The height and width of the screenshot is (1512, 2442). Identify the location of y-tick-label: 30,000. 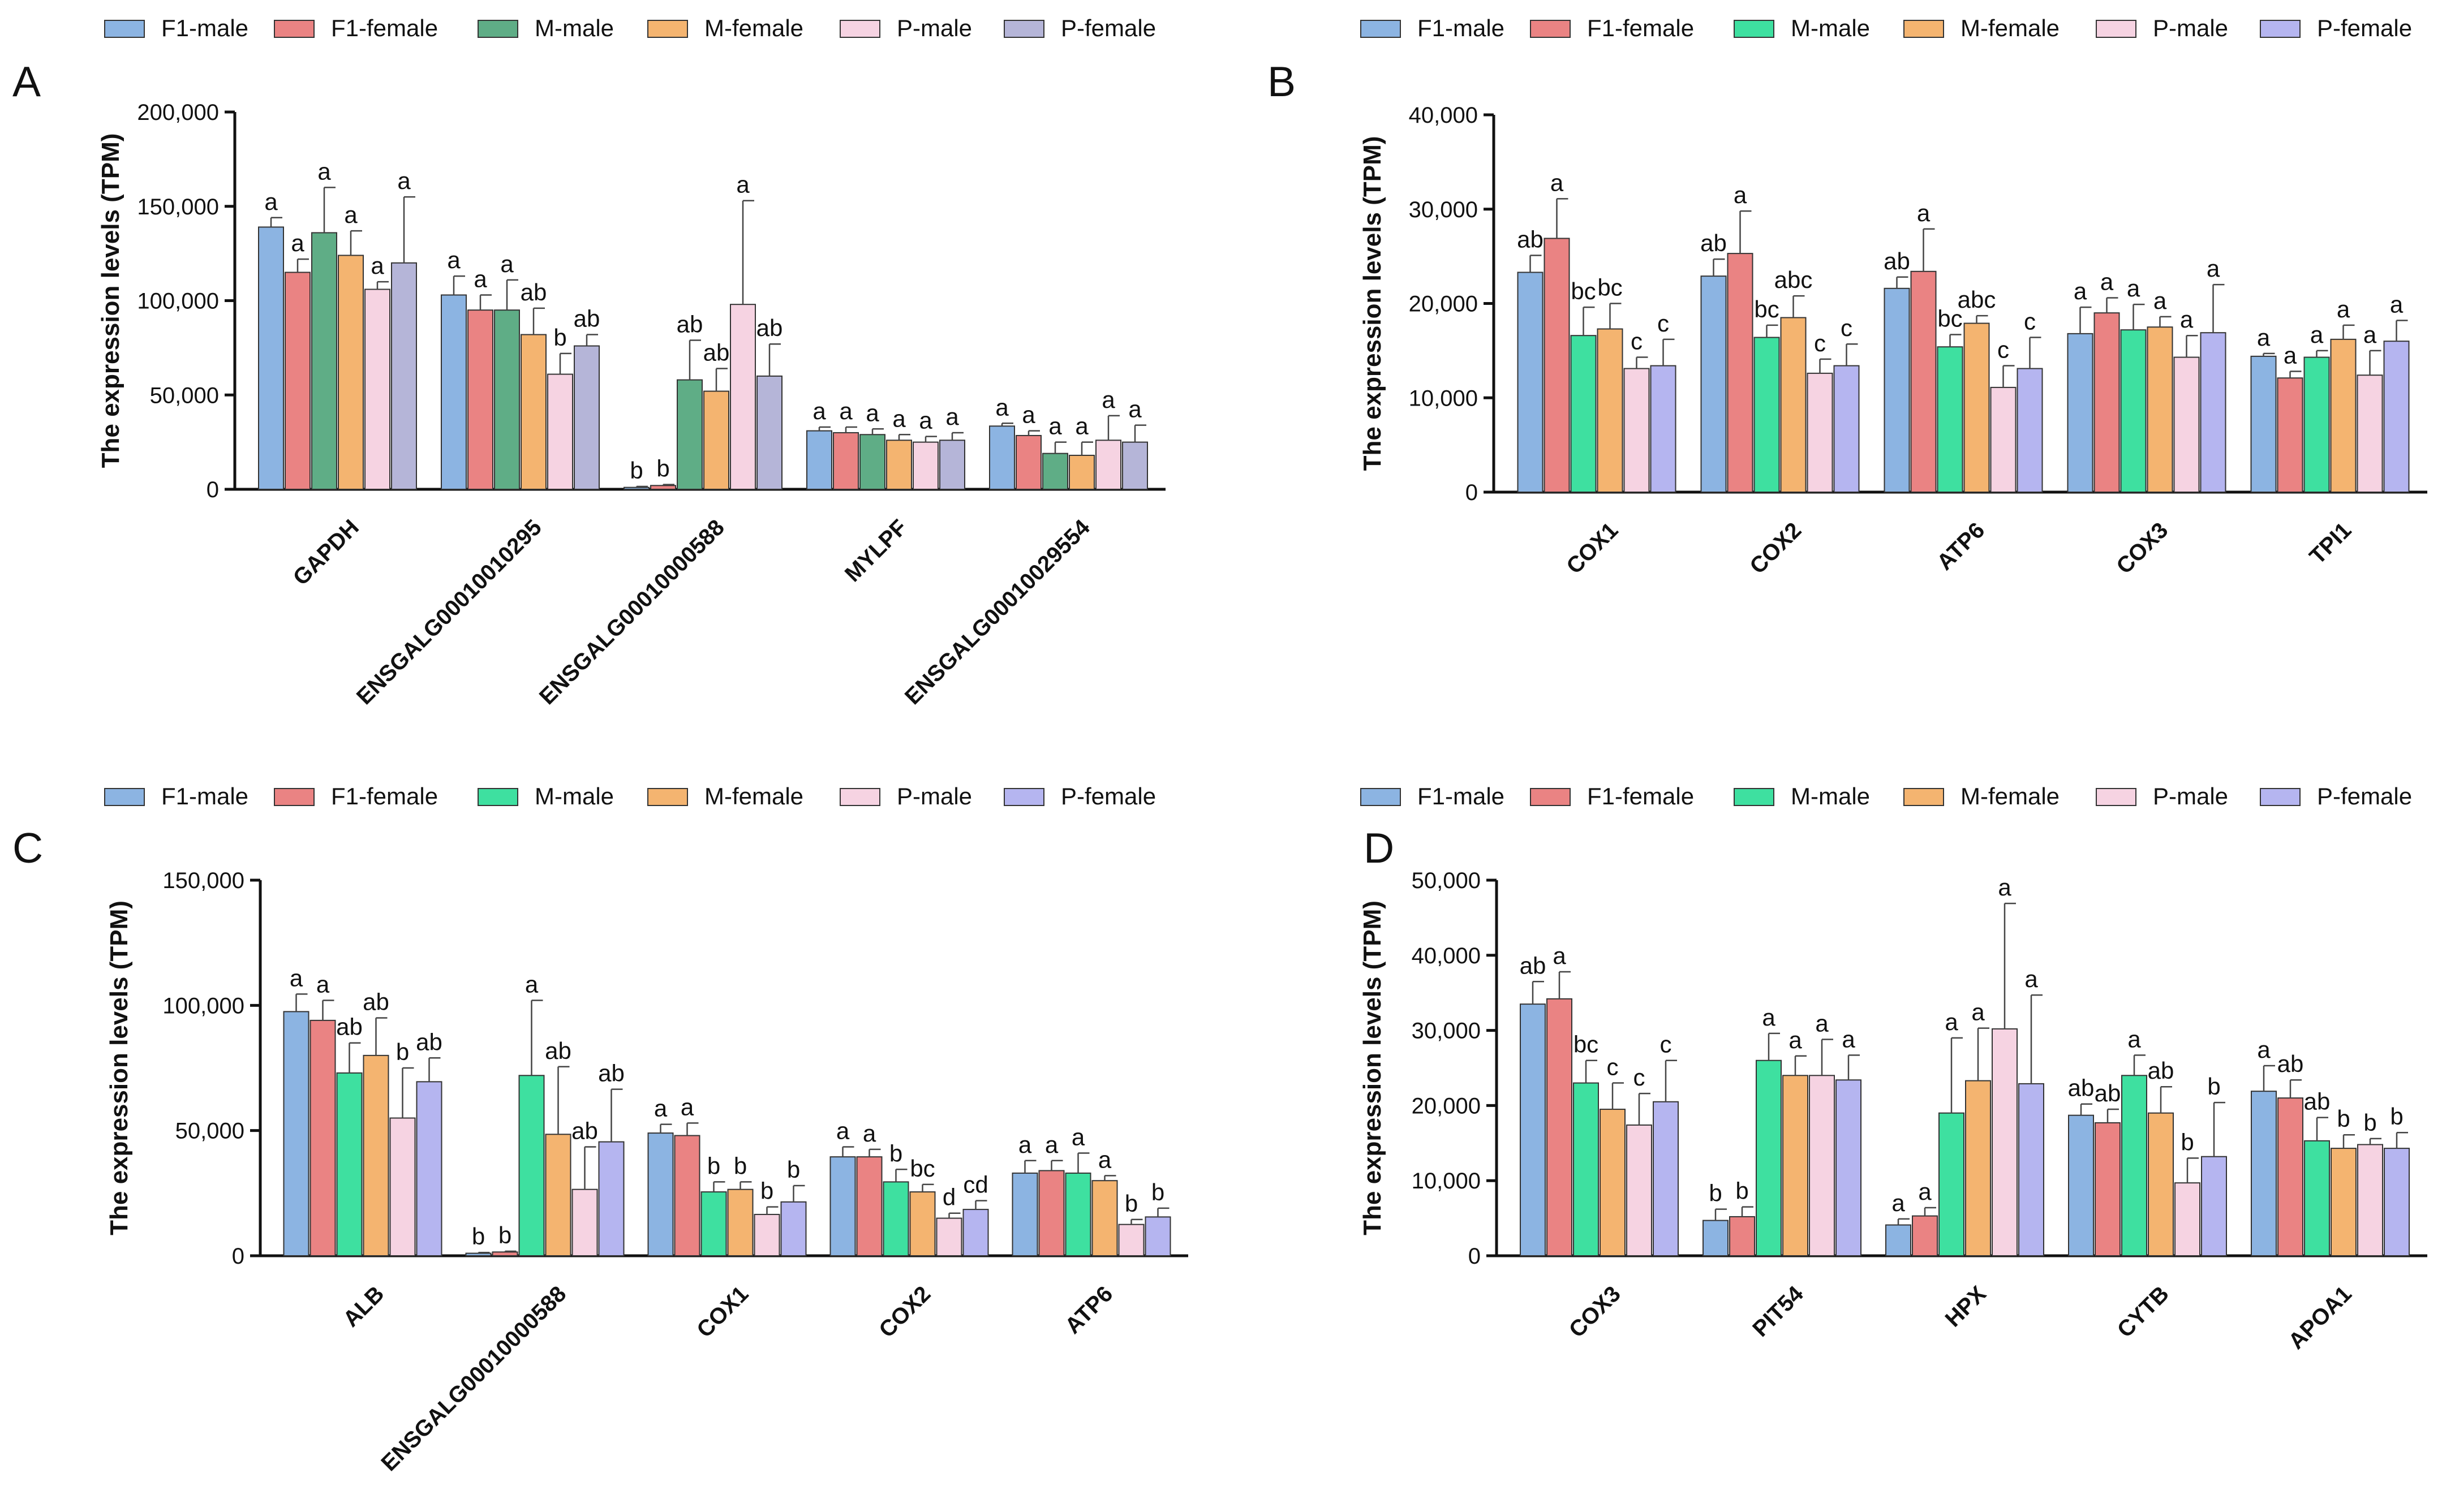
(1443, 209).